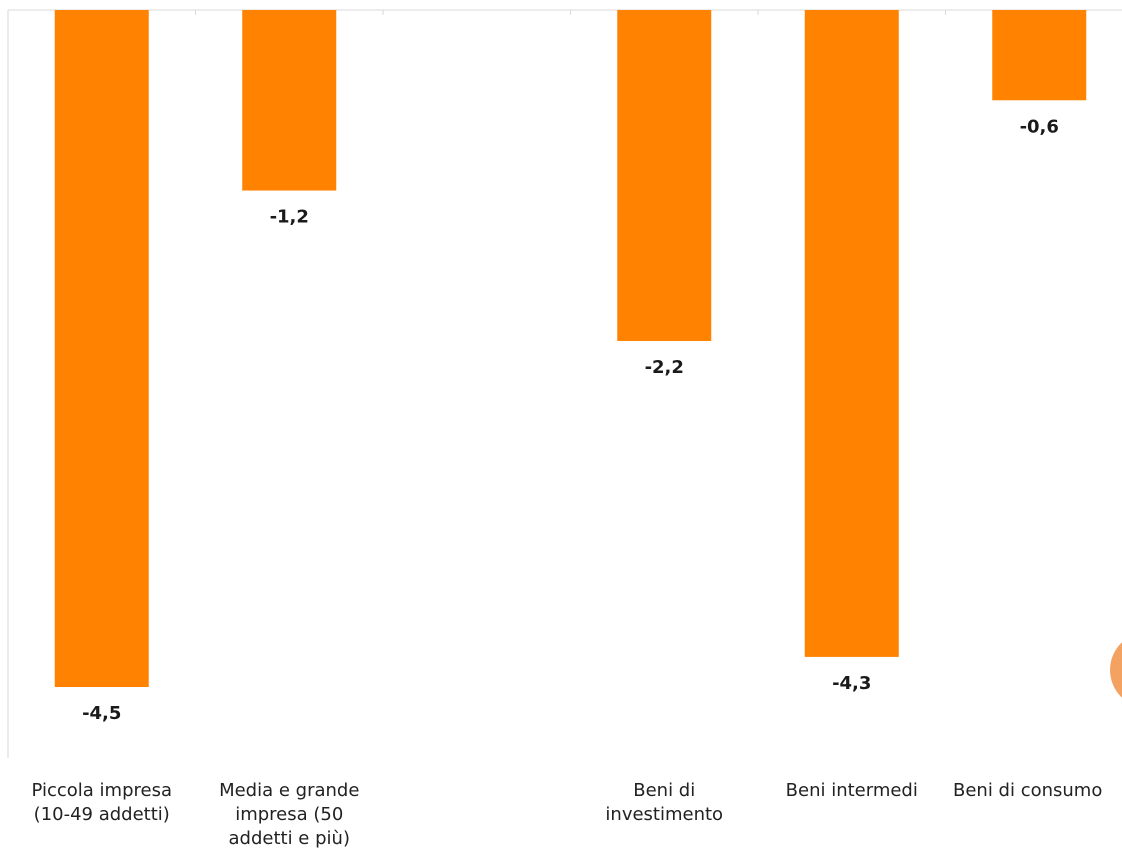 The width and height of the screenshot is (1122, 854). I want to click on category-label: Piccola impresa (10-49 addetti), so click(102, 802).